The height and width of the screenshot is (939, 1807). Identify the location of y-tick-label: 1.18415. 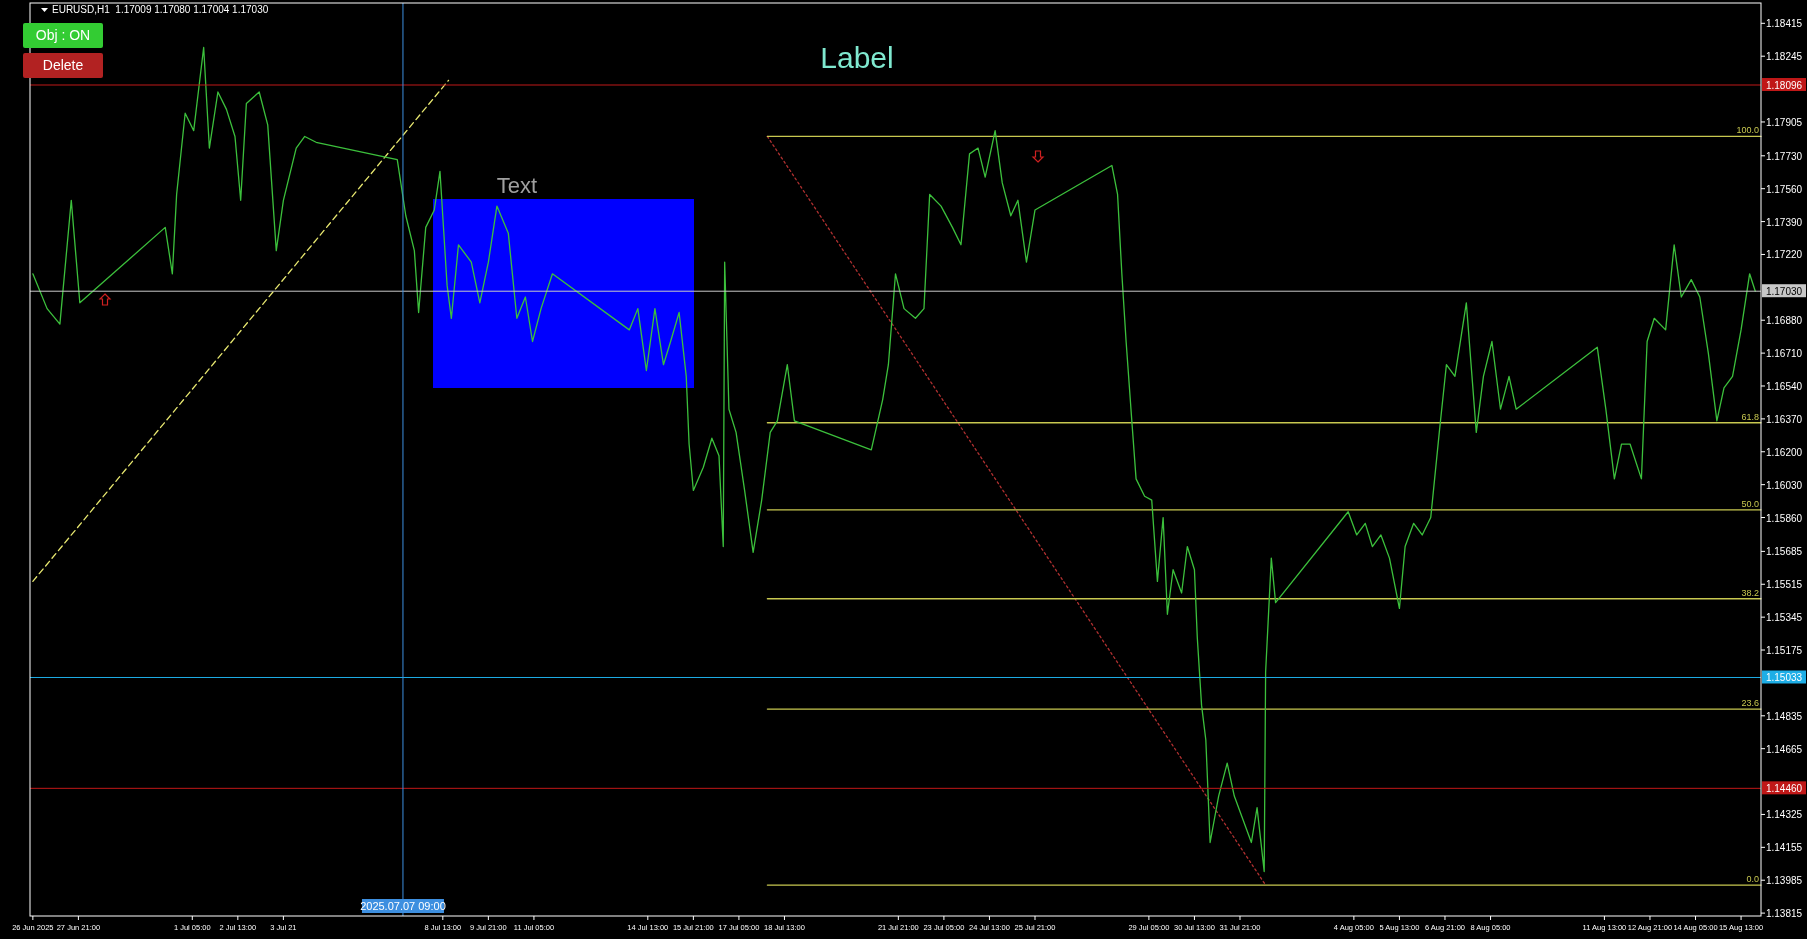
(1784, 24).